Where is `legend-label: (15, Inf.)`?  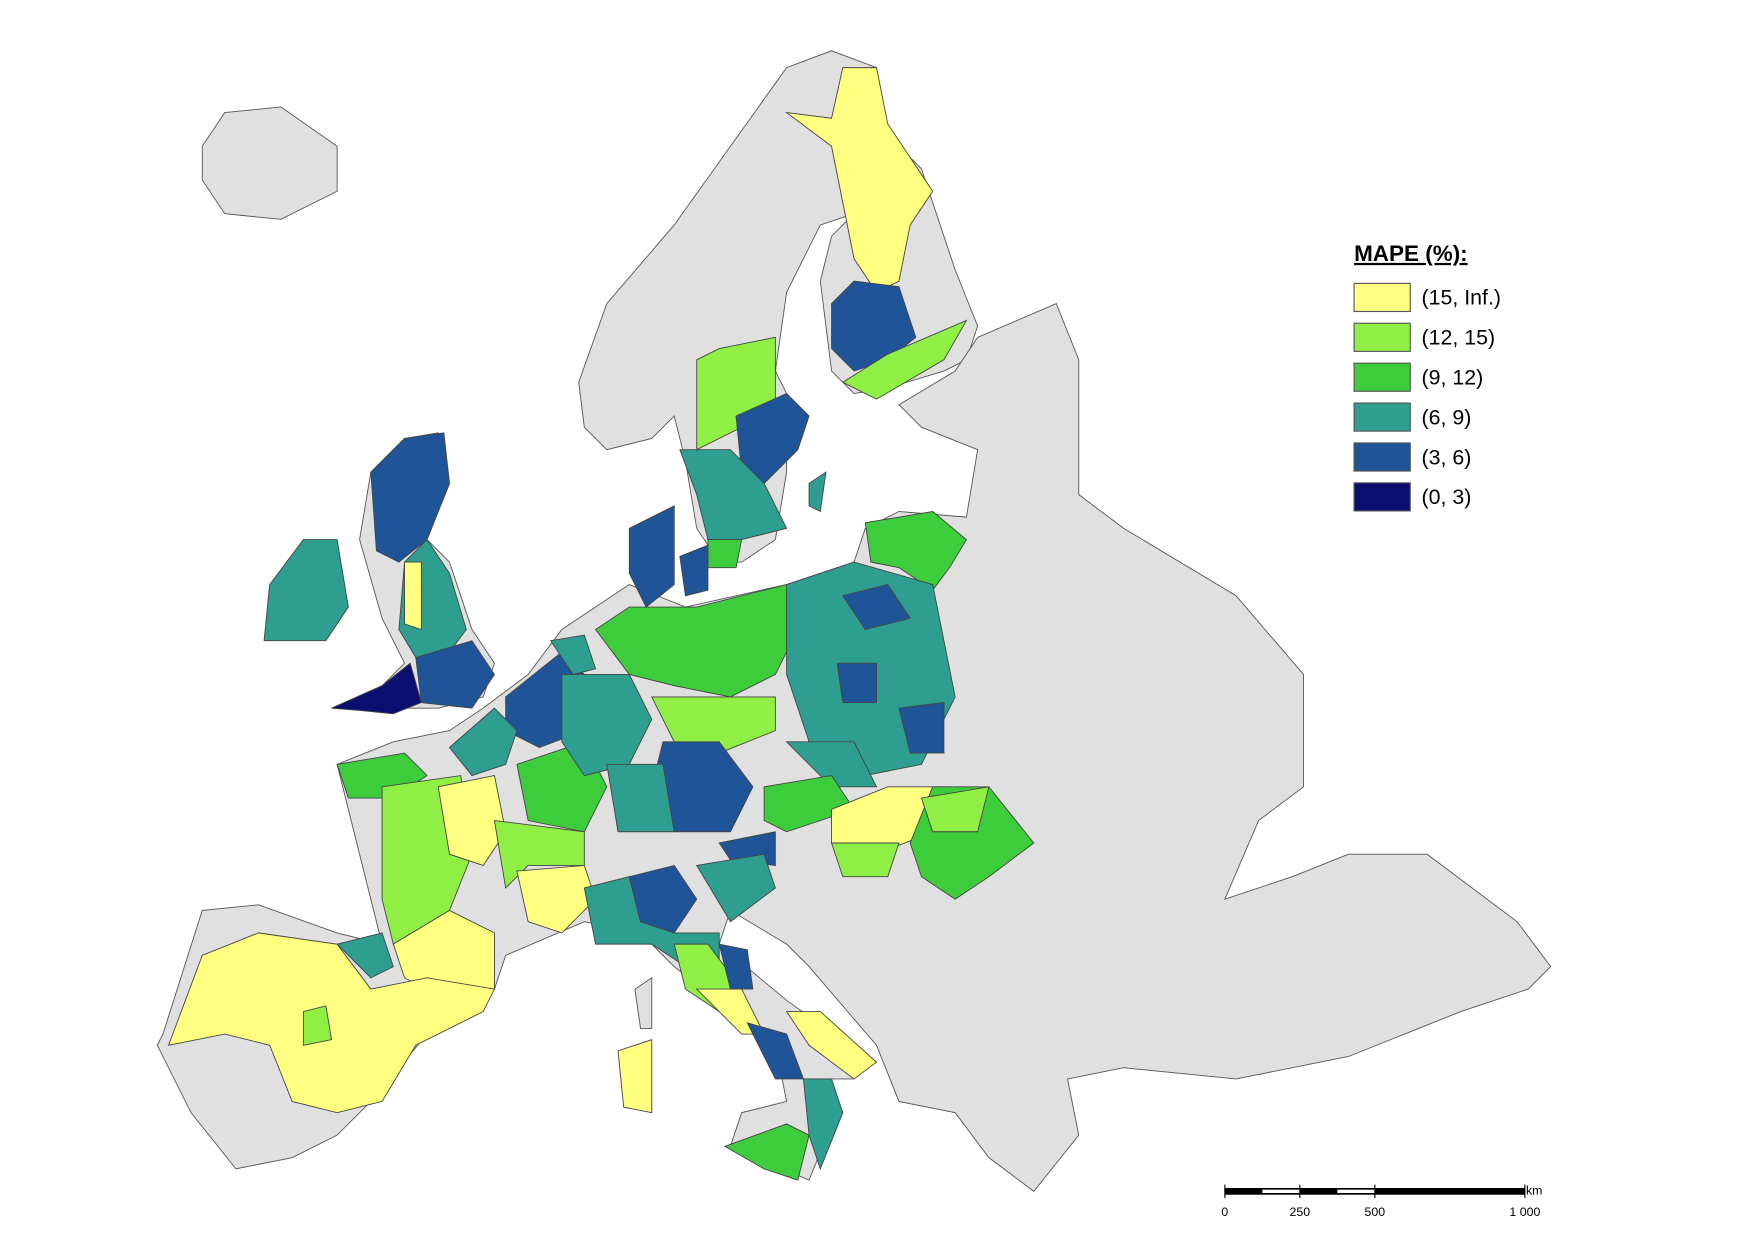
legend-label: (15, Inf.) is located at coordinates (1461, 298).